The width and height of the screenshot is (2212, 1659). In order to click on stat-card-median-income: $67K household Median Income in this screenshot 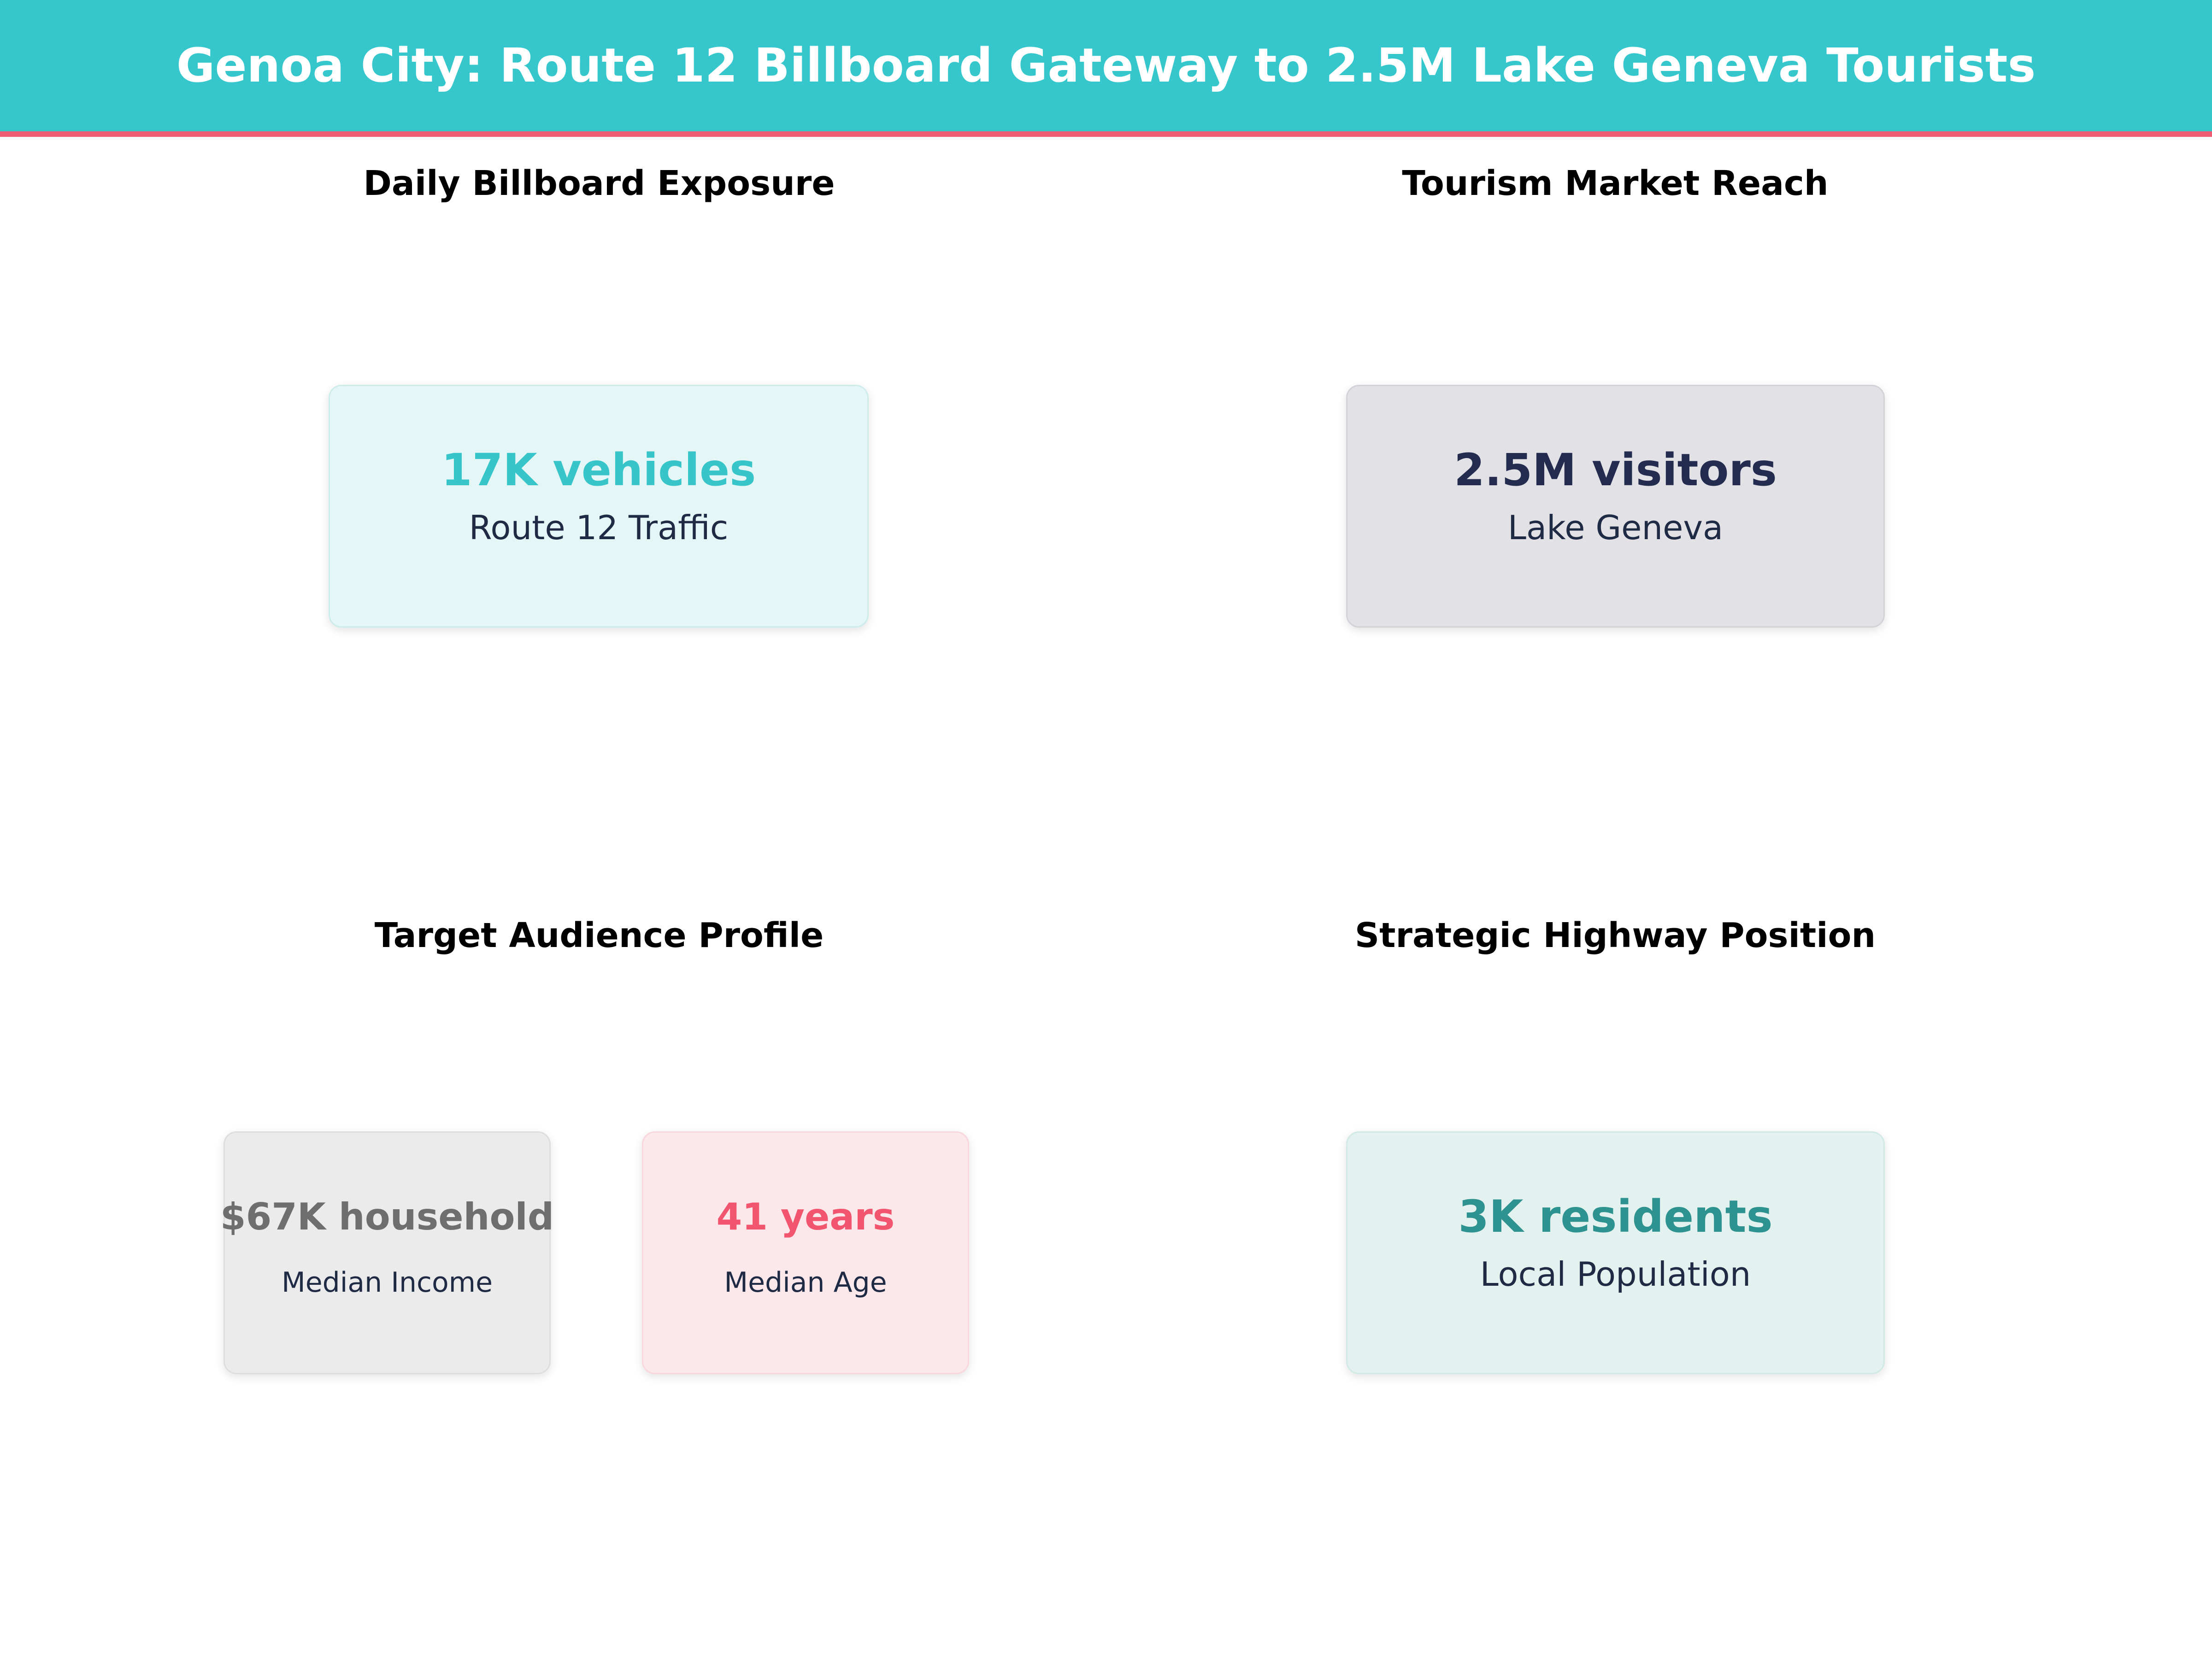, I will do `click(387, 1252)`.